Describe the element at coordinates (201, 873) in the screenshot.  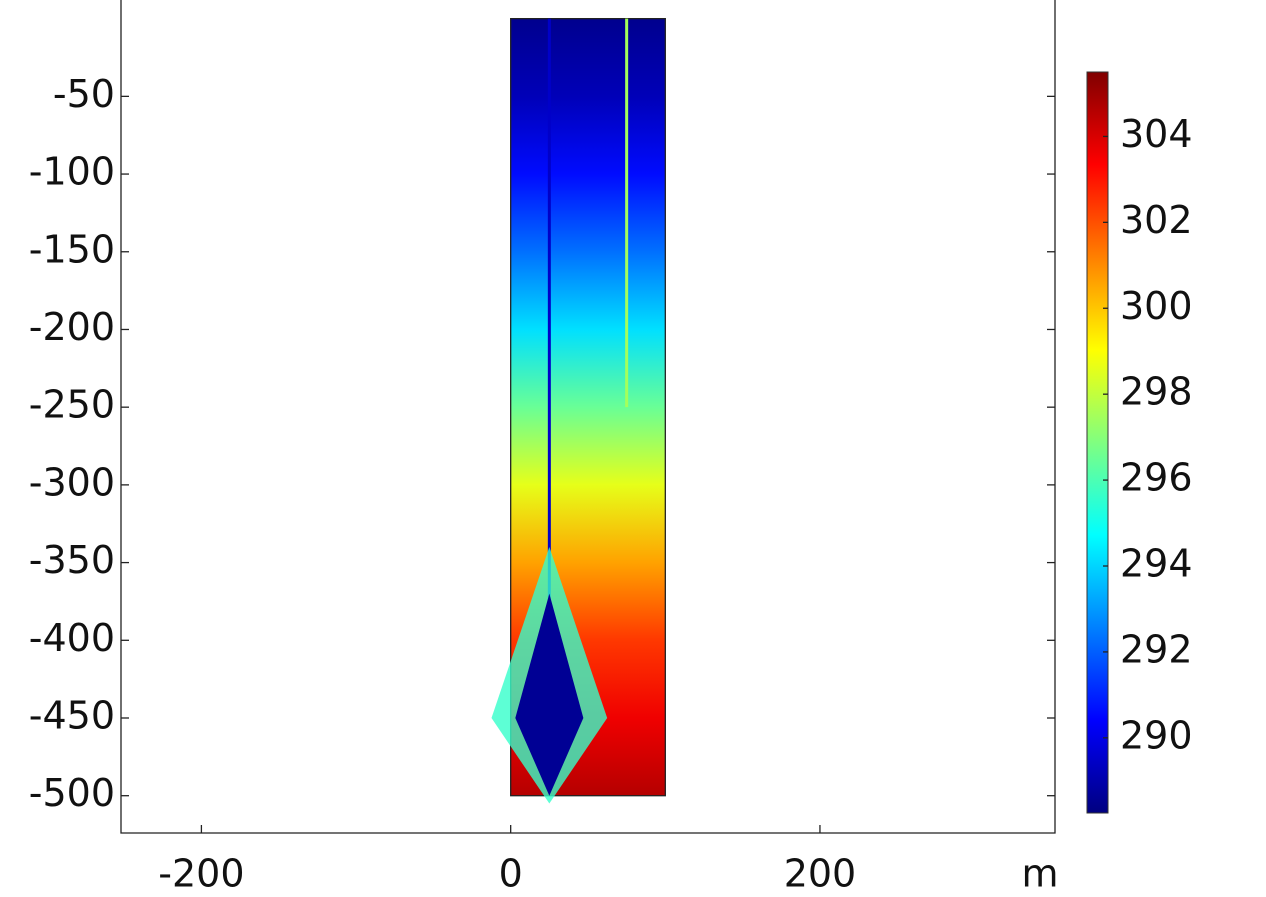
I see `x-tick-label: -200` at that location.